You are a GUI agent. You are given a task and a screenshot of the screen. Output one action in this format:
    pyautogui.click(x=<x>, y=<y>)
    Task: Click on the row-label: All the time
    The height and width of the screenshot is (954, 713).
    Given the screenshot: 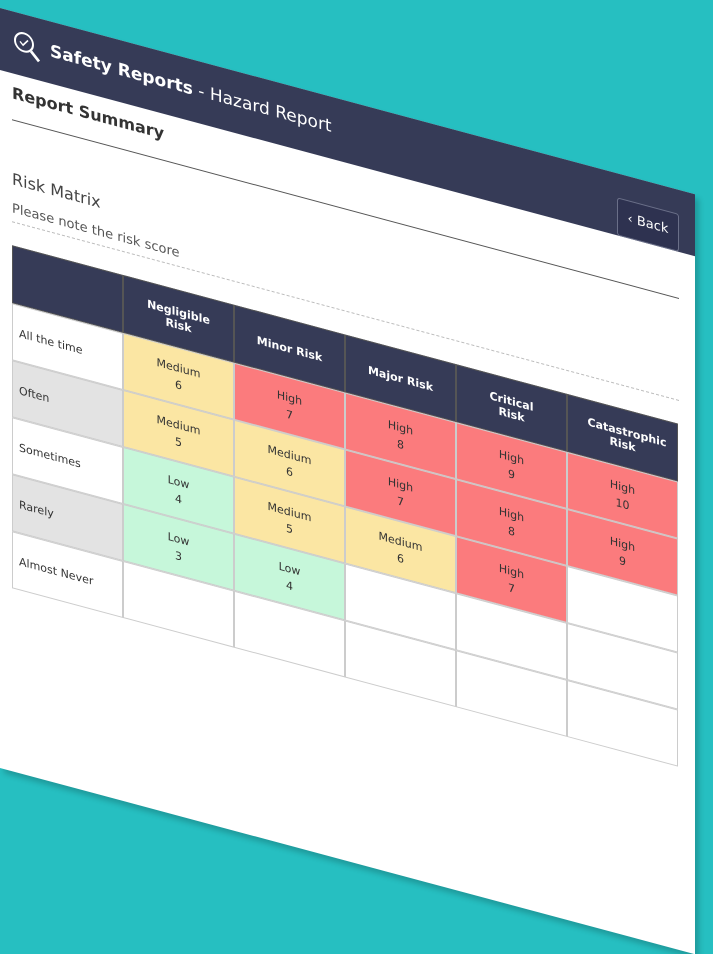 What is the action you would take?
    pyautogui.click(x=51, y=342)
    